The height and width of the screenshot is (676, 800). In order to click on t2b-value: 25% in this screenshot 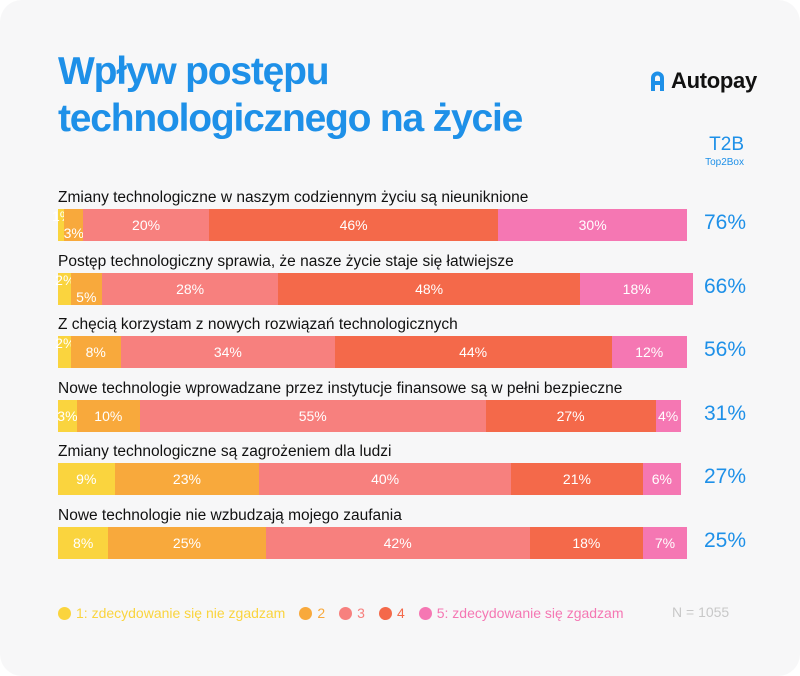, I will do `click(724, 540)`.